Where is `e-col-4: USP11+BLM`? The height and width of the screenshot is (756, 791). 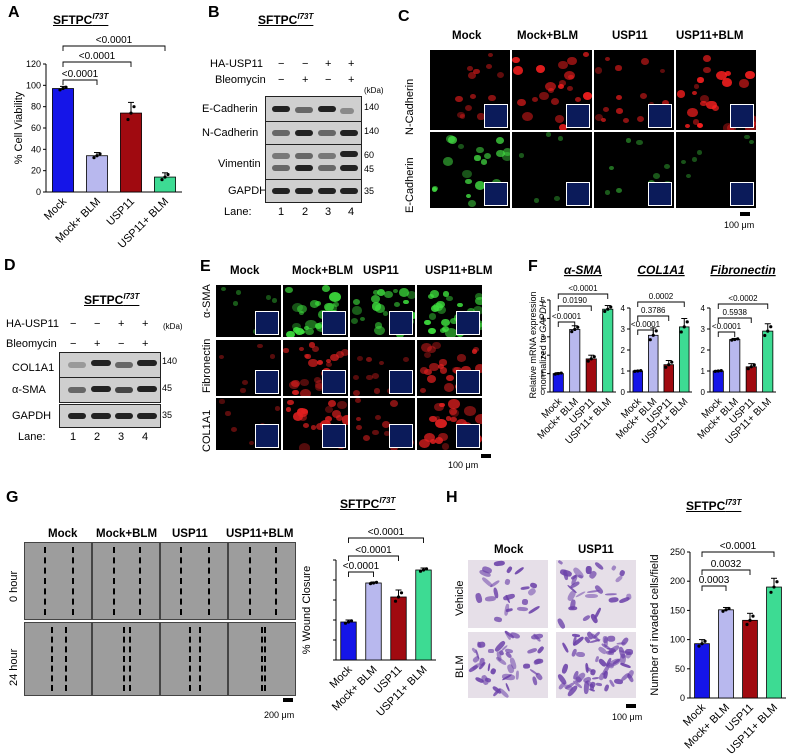 e-col-4: USP11+BLM is located at coordinates (459, 271).